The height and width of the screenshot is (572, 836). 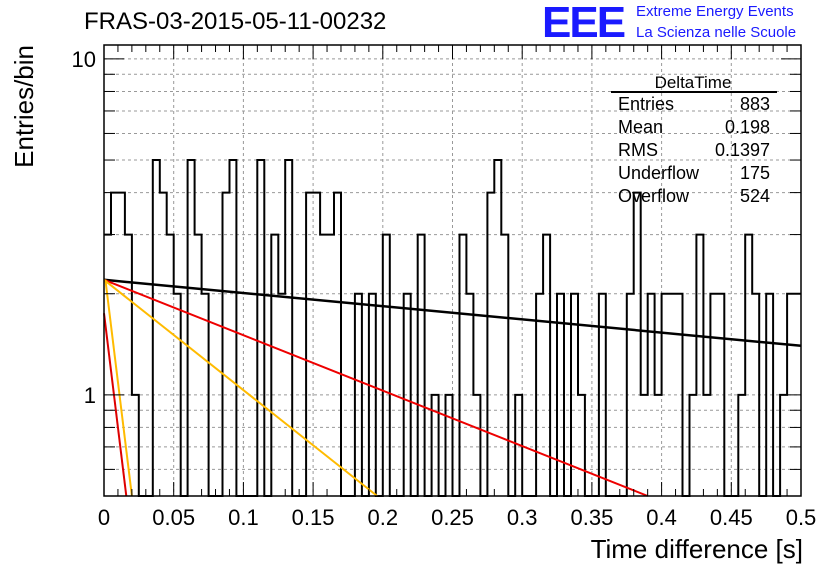 What do you see at coordinates (747, 127) in the screenshot?
I see `stats-value: 0.198` at bounding box center [747, 127].